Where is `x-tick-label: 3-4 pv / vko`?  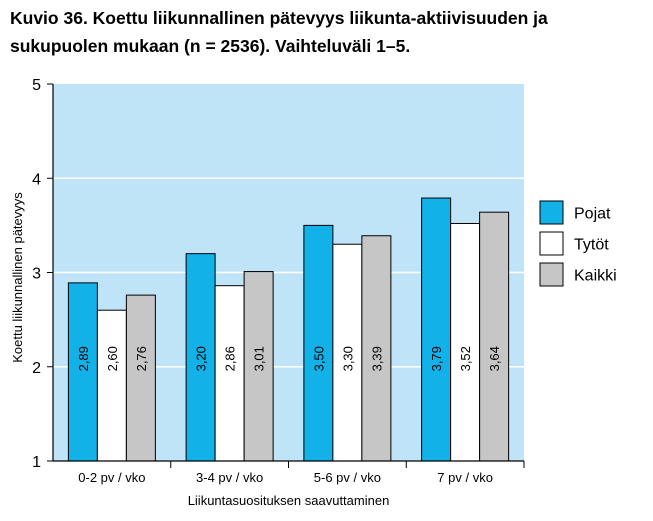 x-tick-label: 3-4 pv / vko is located at coordinates (229, 477).